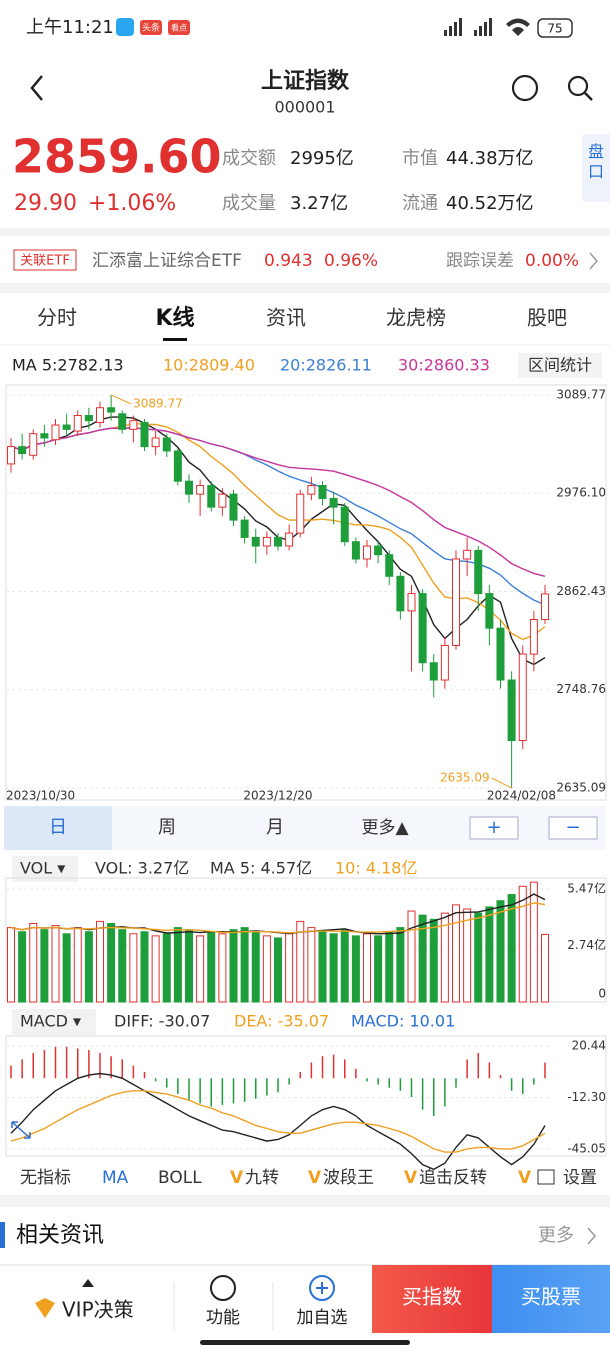 This screenshot has width=610, height=1356. I want to click on y-tick-label: 2862.43, so click(581, 591).